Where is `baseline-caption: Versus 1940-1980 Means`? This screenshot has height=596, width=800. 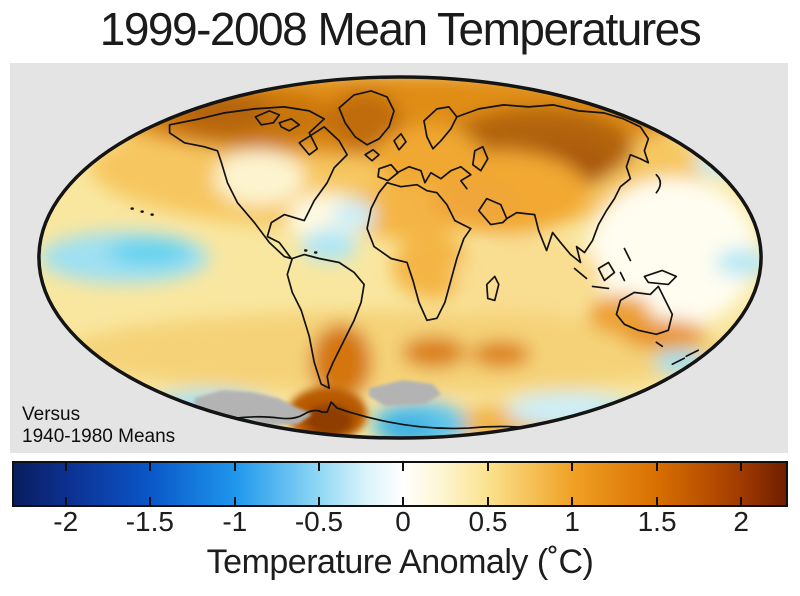
baseline-caption: Versus 1940-1980 Means is located at coordinates (98, 426).